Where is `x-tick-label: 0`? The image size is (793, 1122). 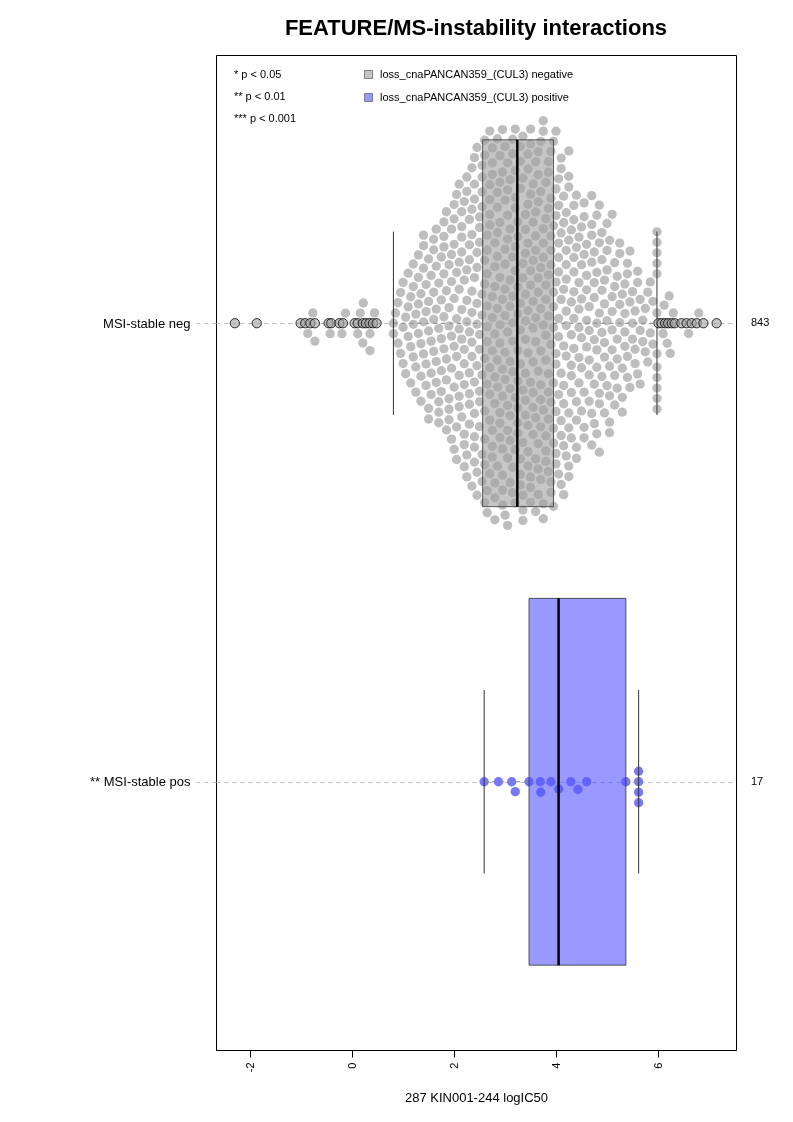
x-tick-label: 0 is located at coordinates (351, 1065).